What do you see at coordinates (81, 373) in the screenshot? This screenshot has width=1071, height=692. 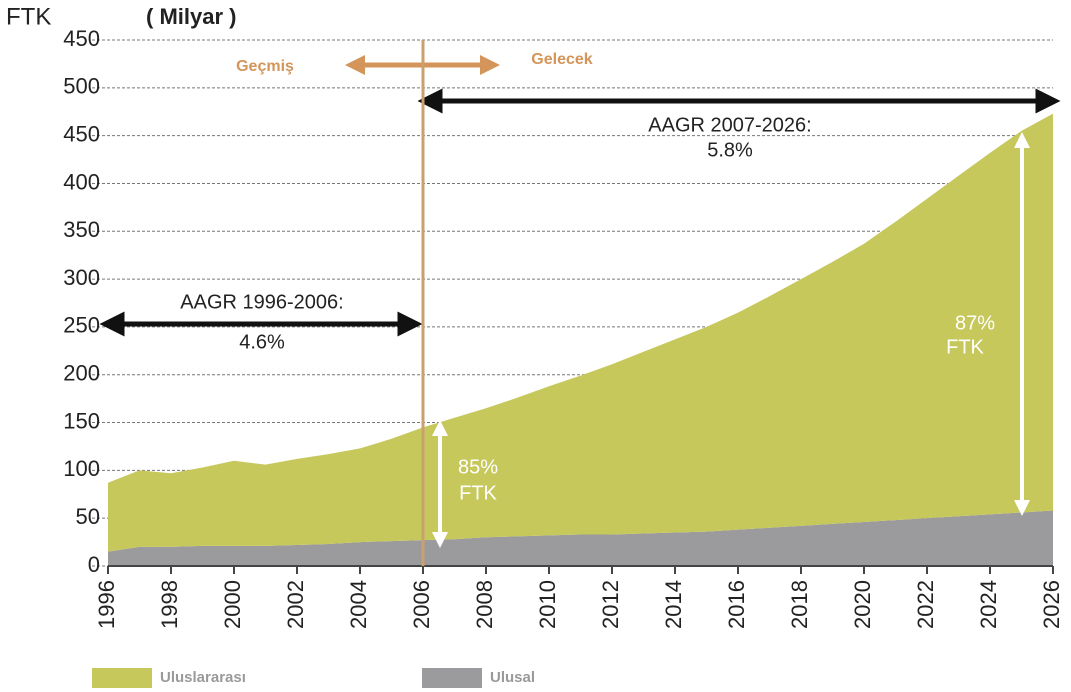 I see `y-tick-label: 200` at bounding box center [81, 373].